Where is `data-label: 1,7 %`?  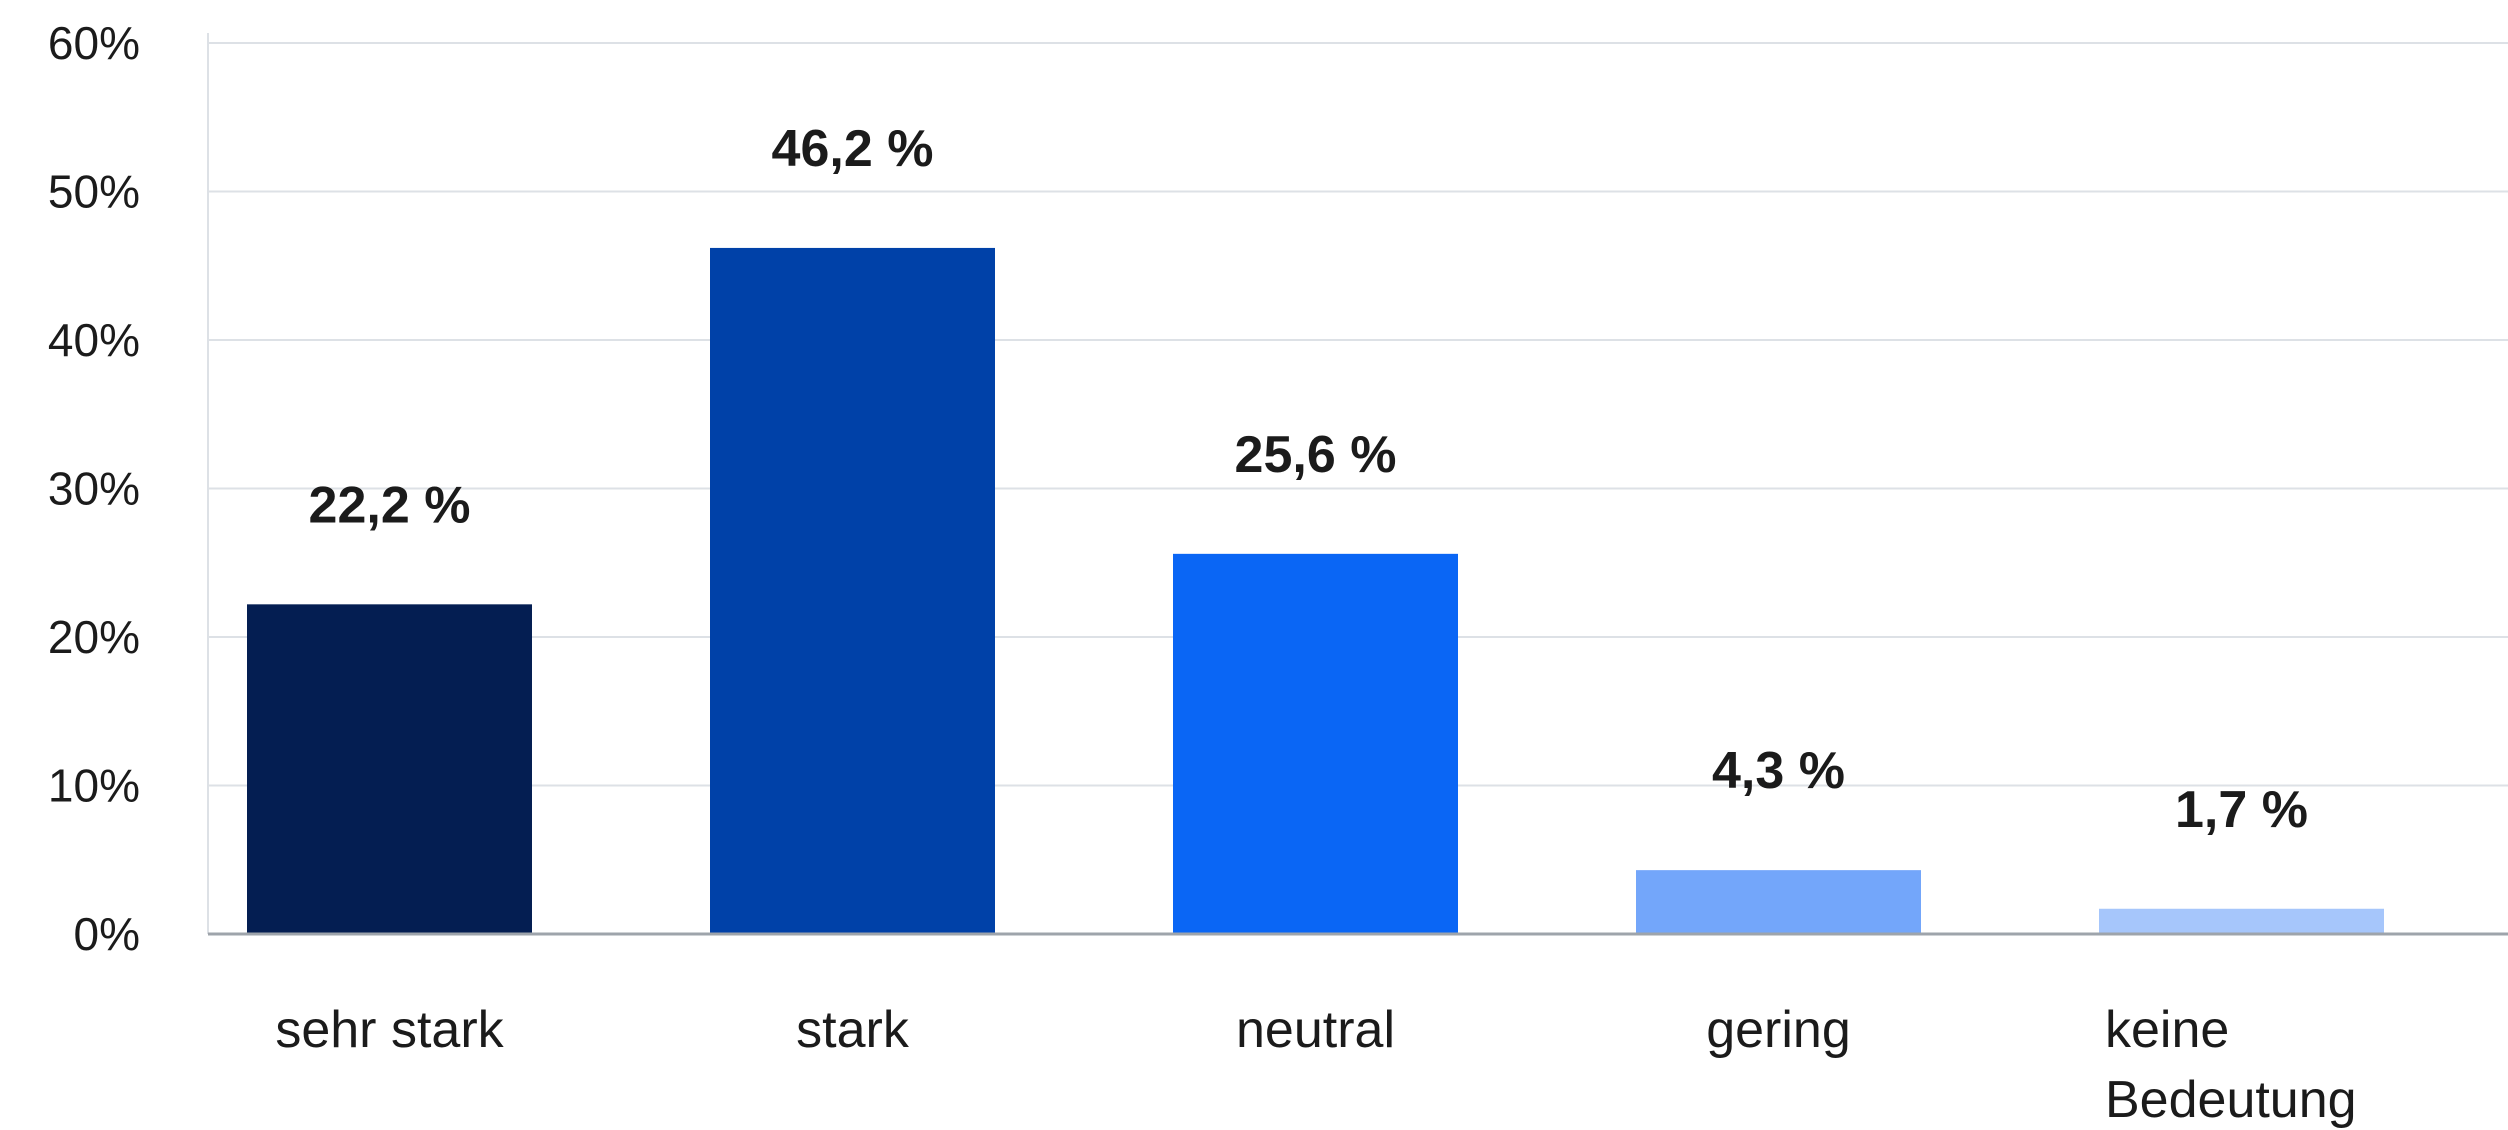 data-label: 1,7 % is located at coordinates (2241, 810).